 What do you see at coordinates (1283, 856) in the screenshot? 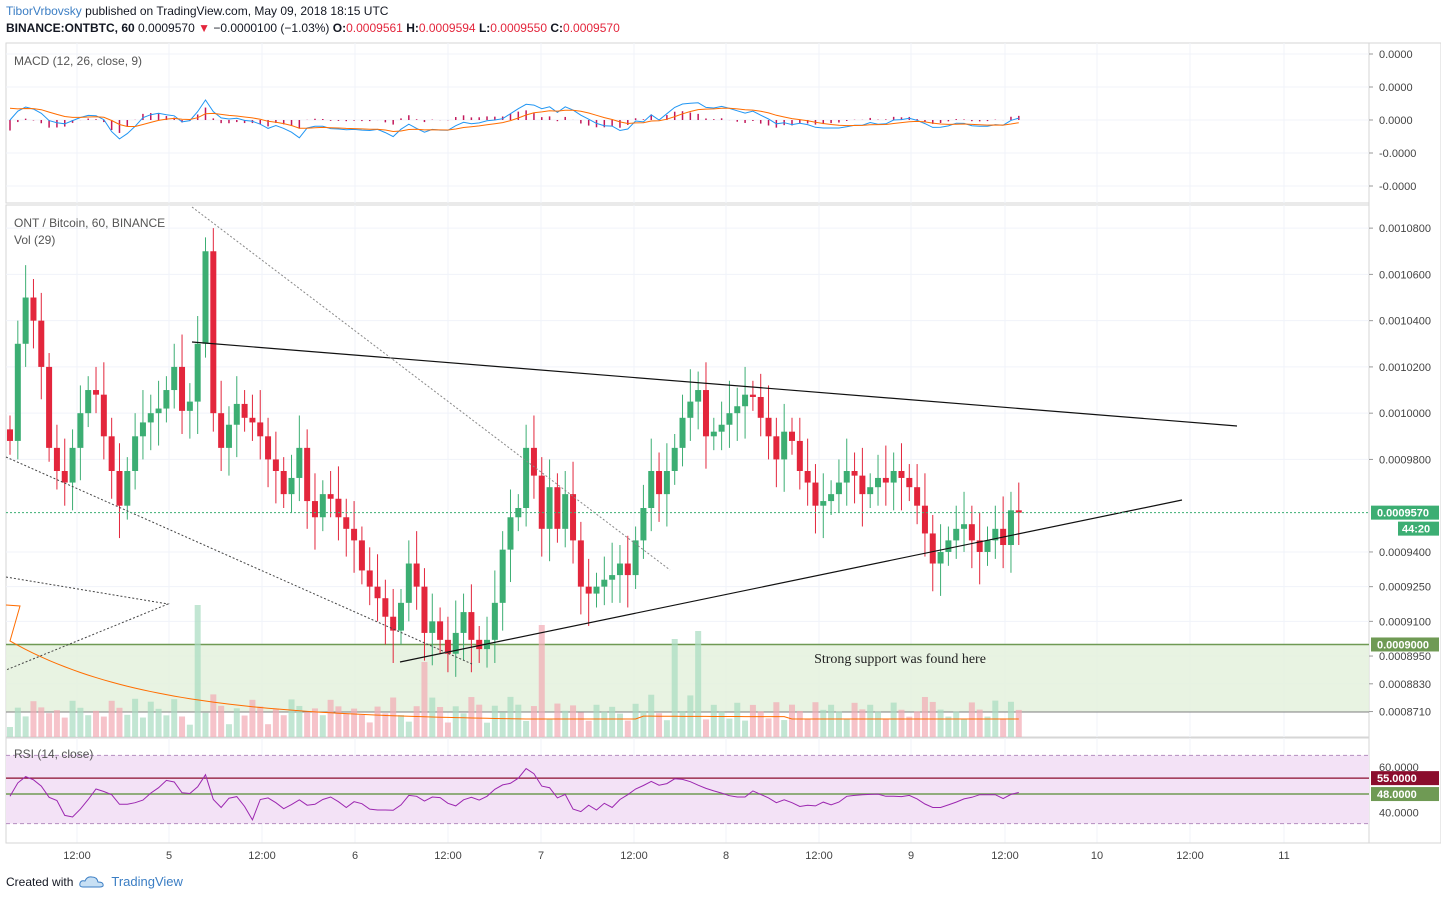
I see `time-axis-label: 11` at bounding box center [1283, 856].